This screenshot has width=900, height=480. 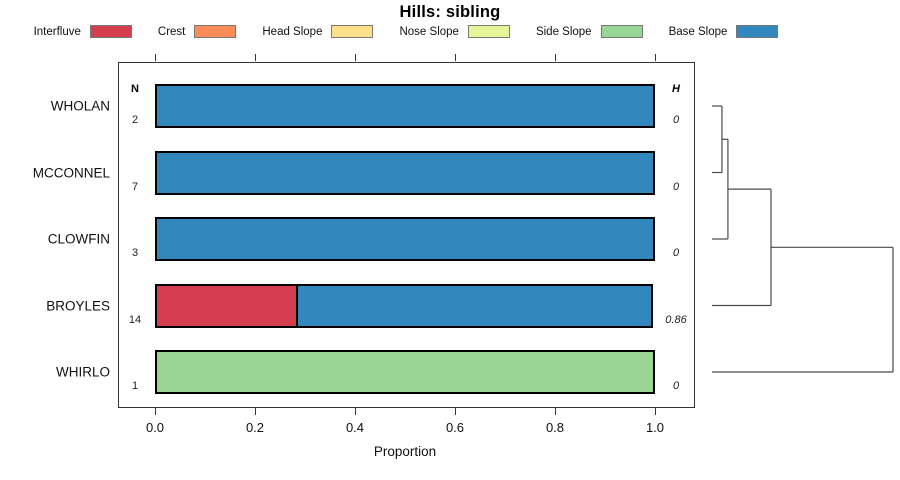 I want to click on legend-label: Interfluve, so click(x=57, y=31).